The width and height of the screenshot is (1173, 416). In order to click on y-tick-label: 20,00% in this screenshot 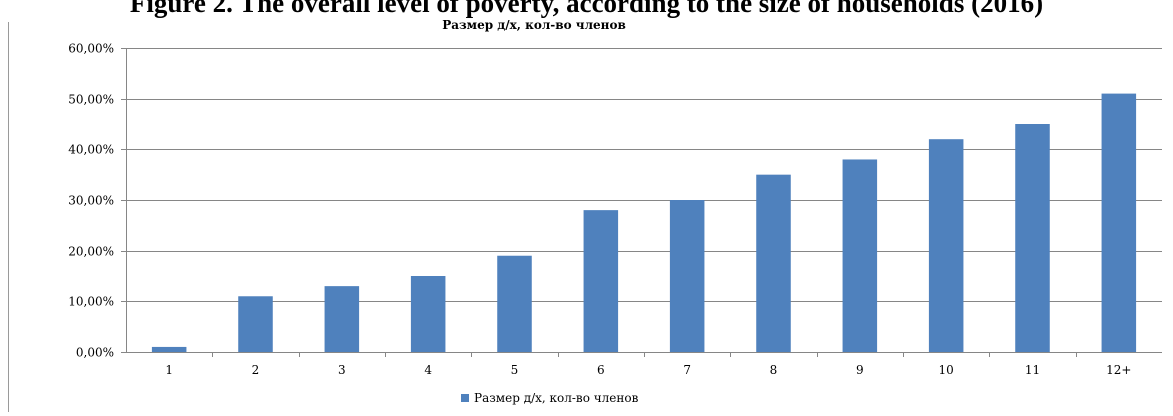, I will do `click(91, 252)`.